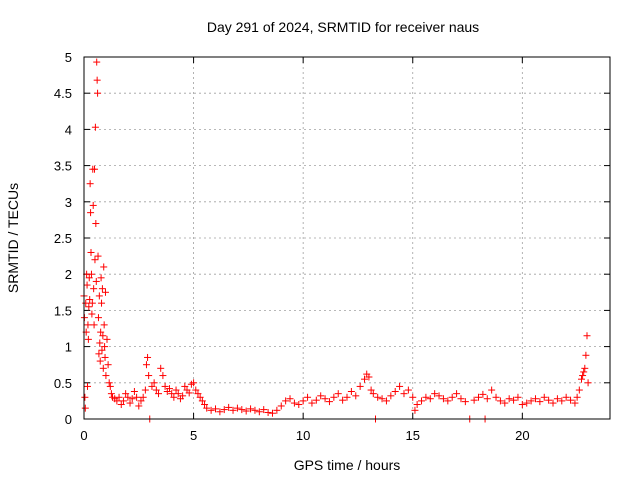 The height and width of the screenshot is (480, 640). I want to click on x-tick-label: 5, so click(193, 435).